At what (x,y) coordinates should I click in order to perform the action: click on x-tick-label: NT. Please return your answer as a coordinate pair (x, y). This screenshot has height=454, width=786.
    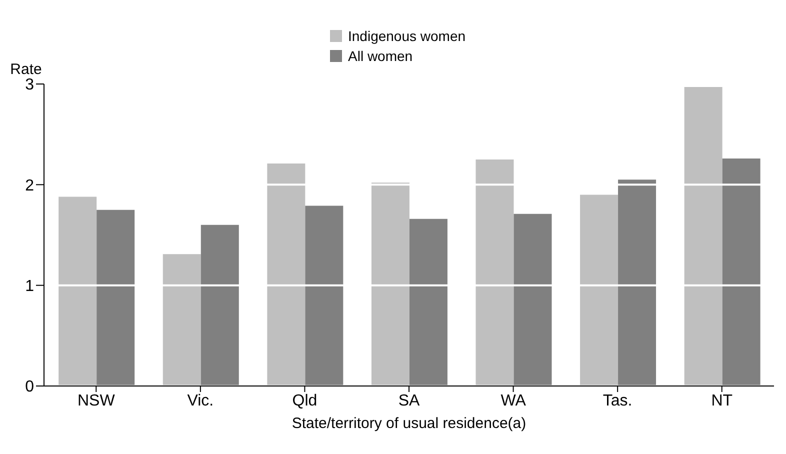
    Looking at the image, I should click on (722, 401).